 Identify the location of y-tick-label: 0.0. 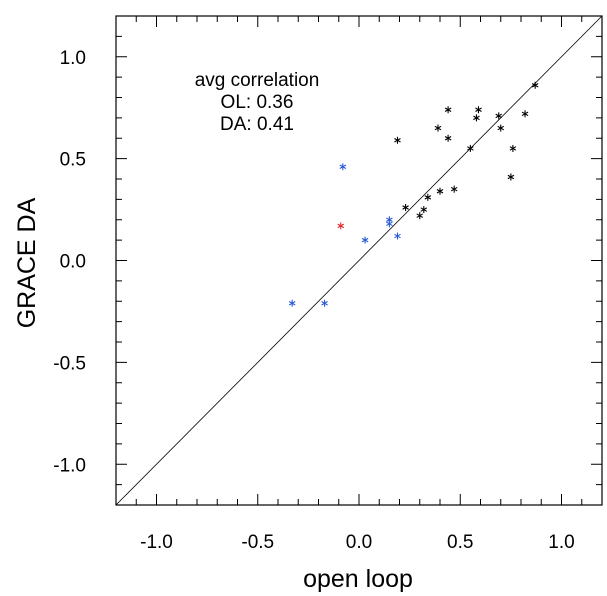
(73, 262).